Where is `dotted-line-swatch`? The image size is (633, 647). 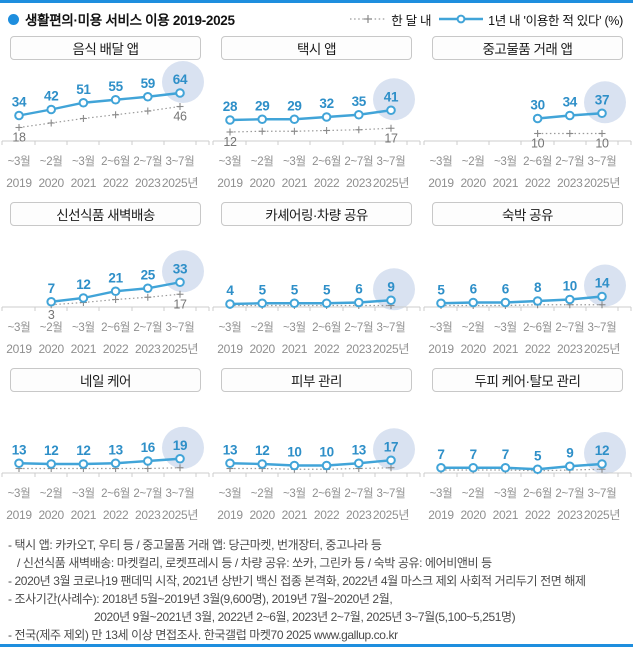 dotted-line-swatch is located at coordinates (368, 19).